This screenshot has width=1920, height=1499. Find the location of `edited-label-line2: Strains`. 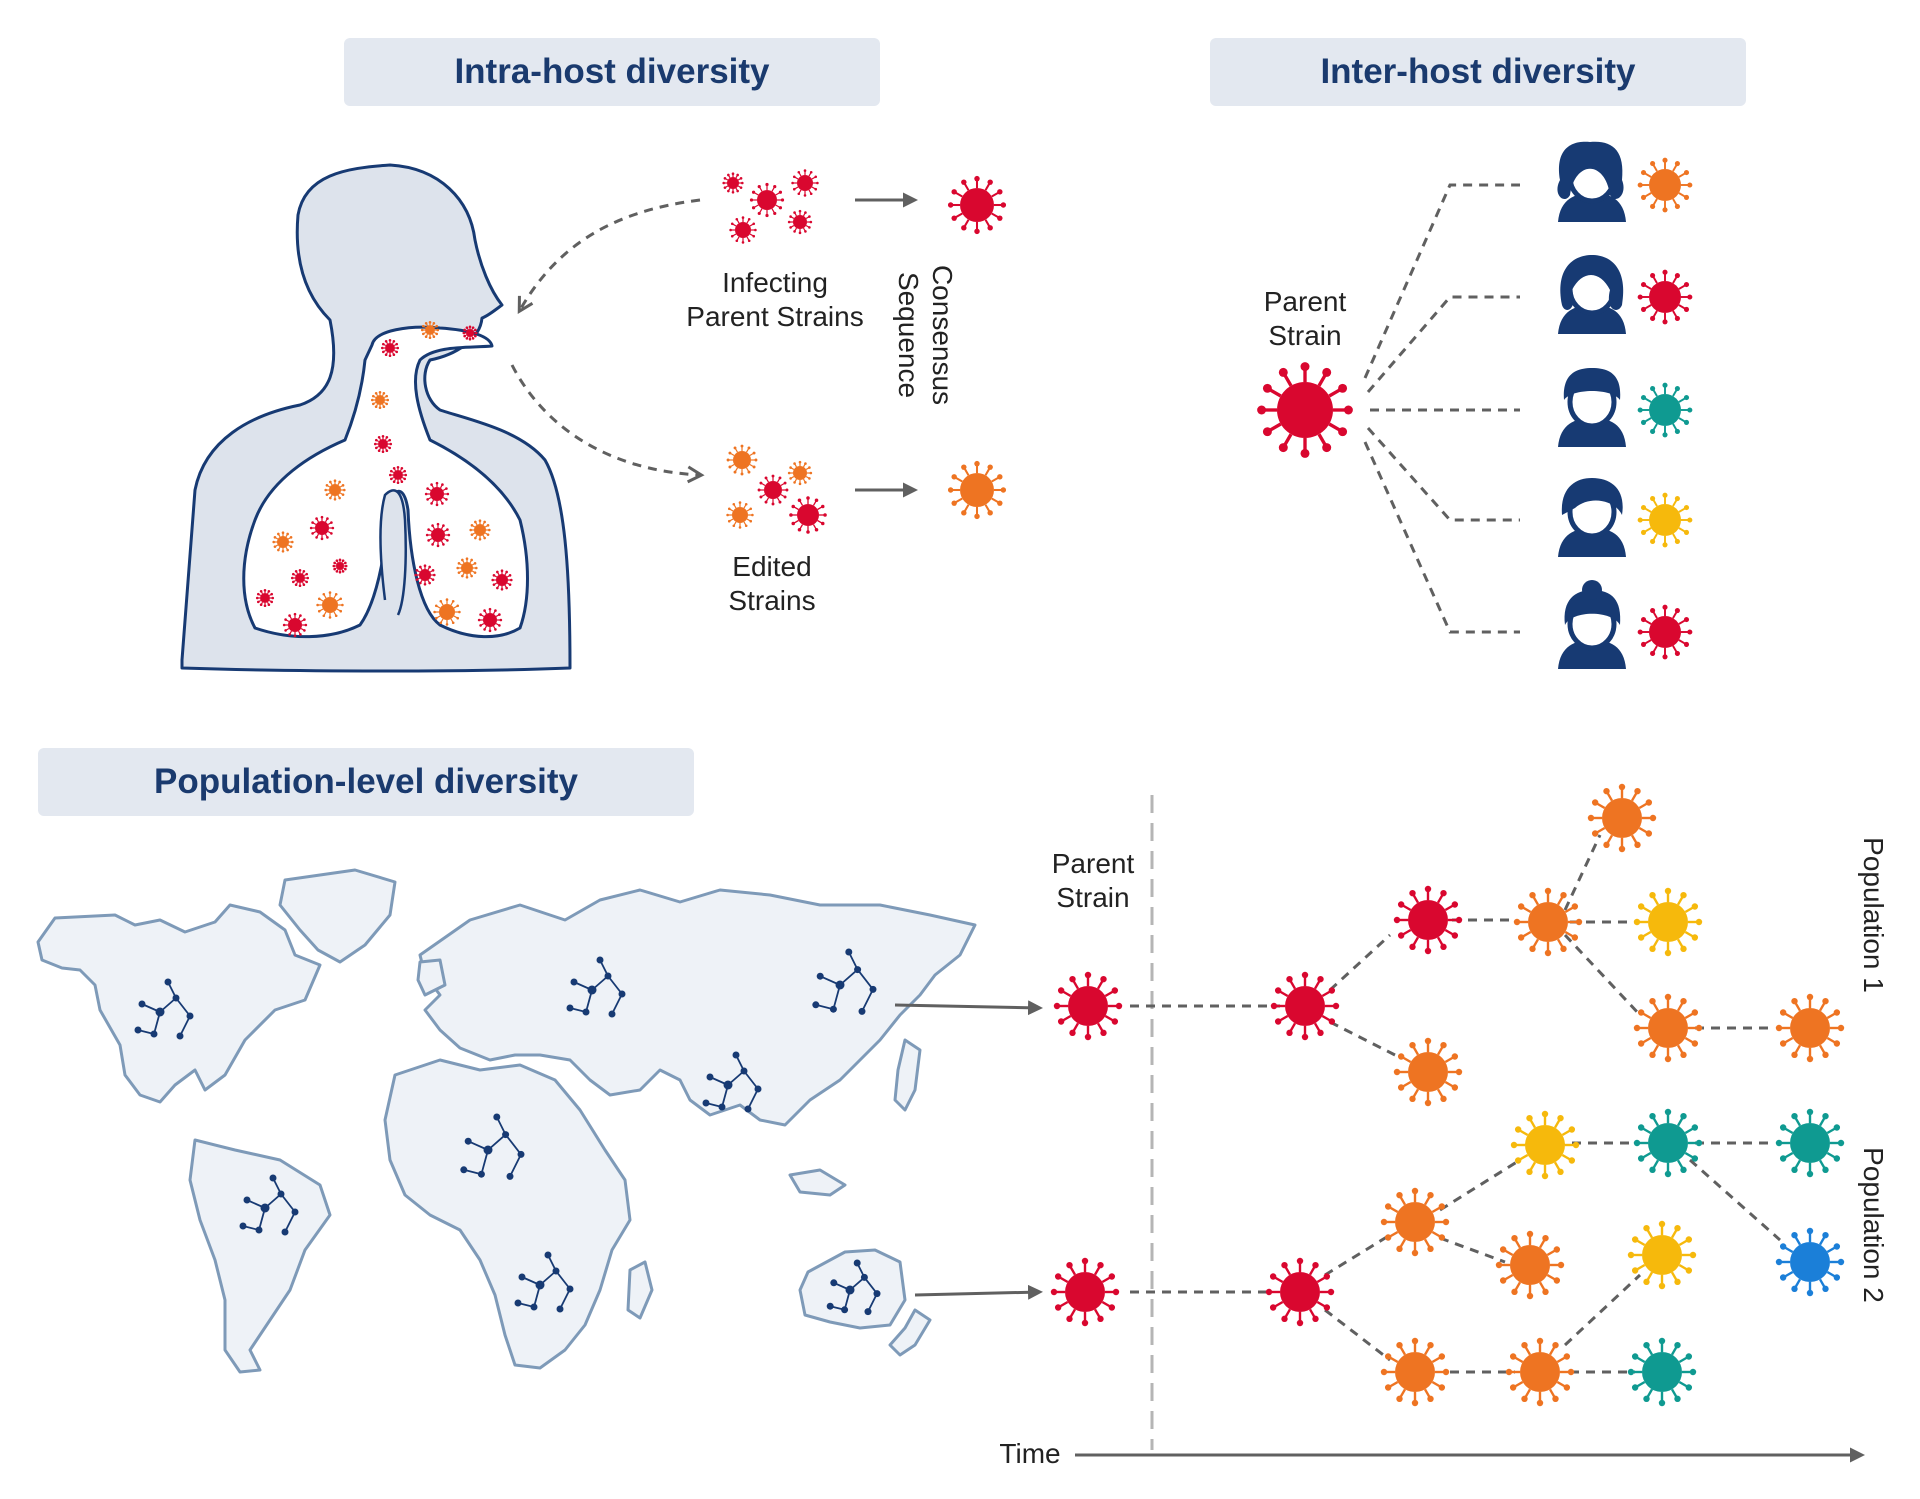

edited-label-line2: Strains is located at coordinates (772, 600).